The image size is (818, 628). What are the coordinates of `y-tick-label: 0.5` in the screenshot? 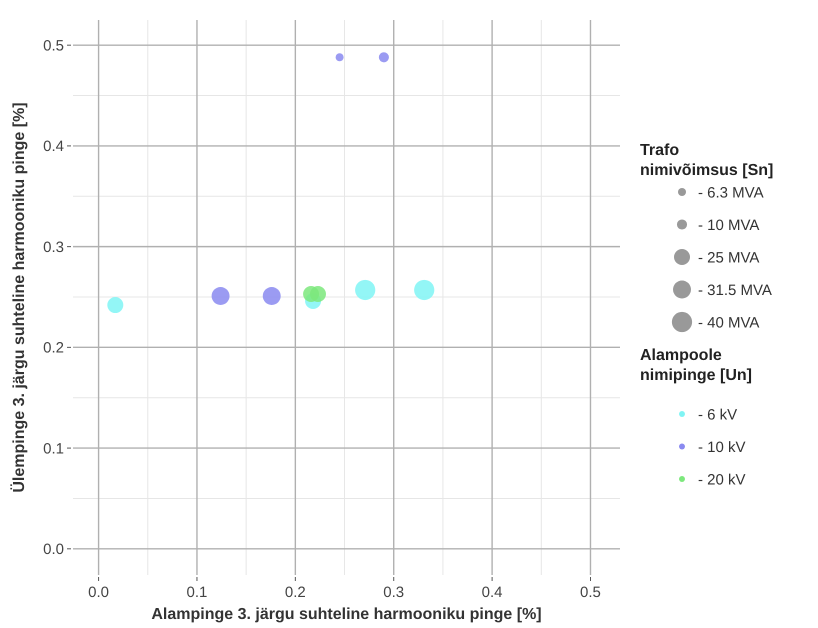 It's located at (53, 45).